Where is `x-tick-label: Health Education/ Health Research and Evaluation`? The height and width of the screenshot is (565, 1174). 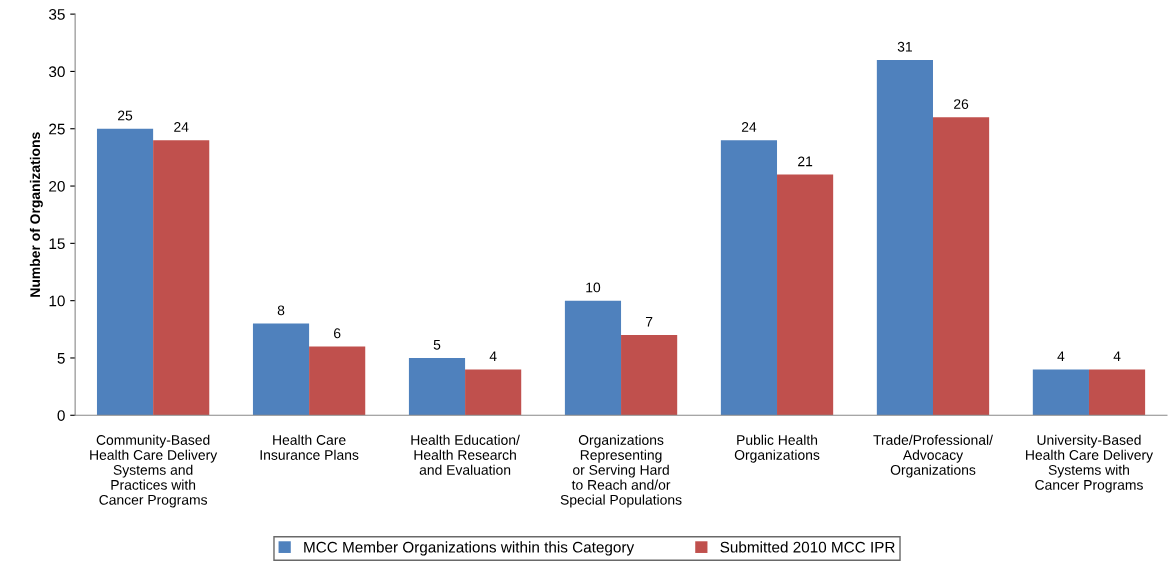 x-tick-label: Health Education/ Health Research and Evaluation is located at coordinates (465, 454).